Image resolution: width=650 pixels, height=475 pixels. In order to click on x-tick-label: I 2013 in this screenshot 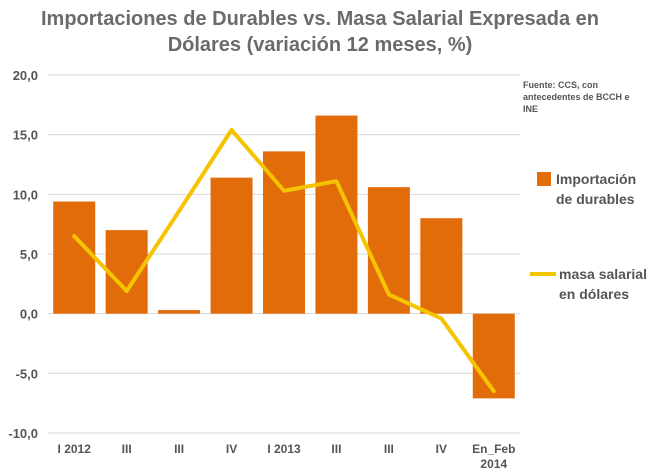, I will do `click(284, 449)`.